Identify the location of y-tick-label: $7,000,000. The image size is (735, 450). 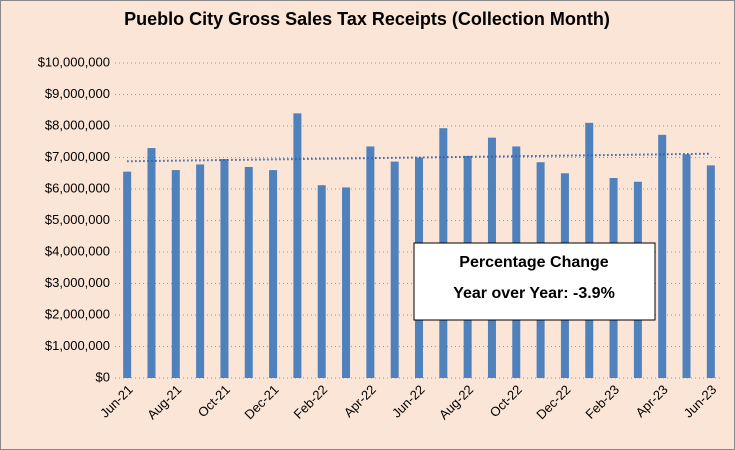
(77, 156).